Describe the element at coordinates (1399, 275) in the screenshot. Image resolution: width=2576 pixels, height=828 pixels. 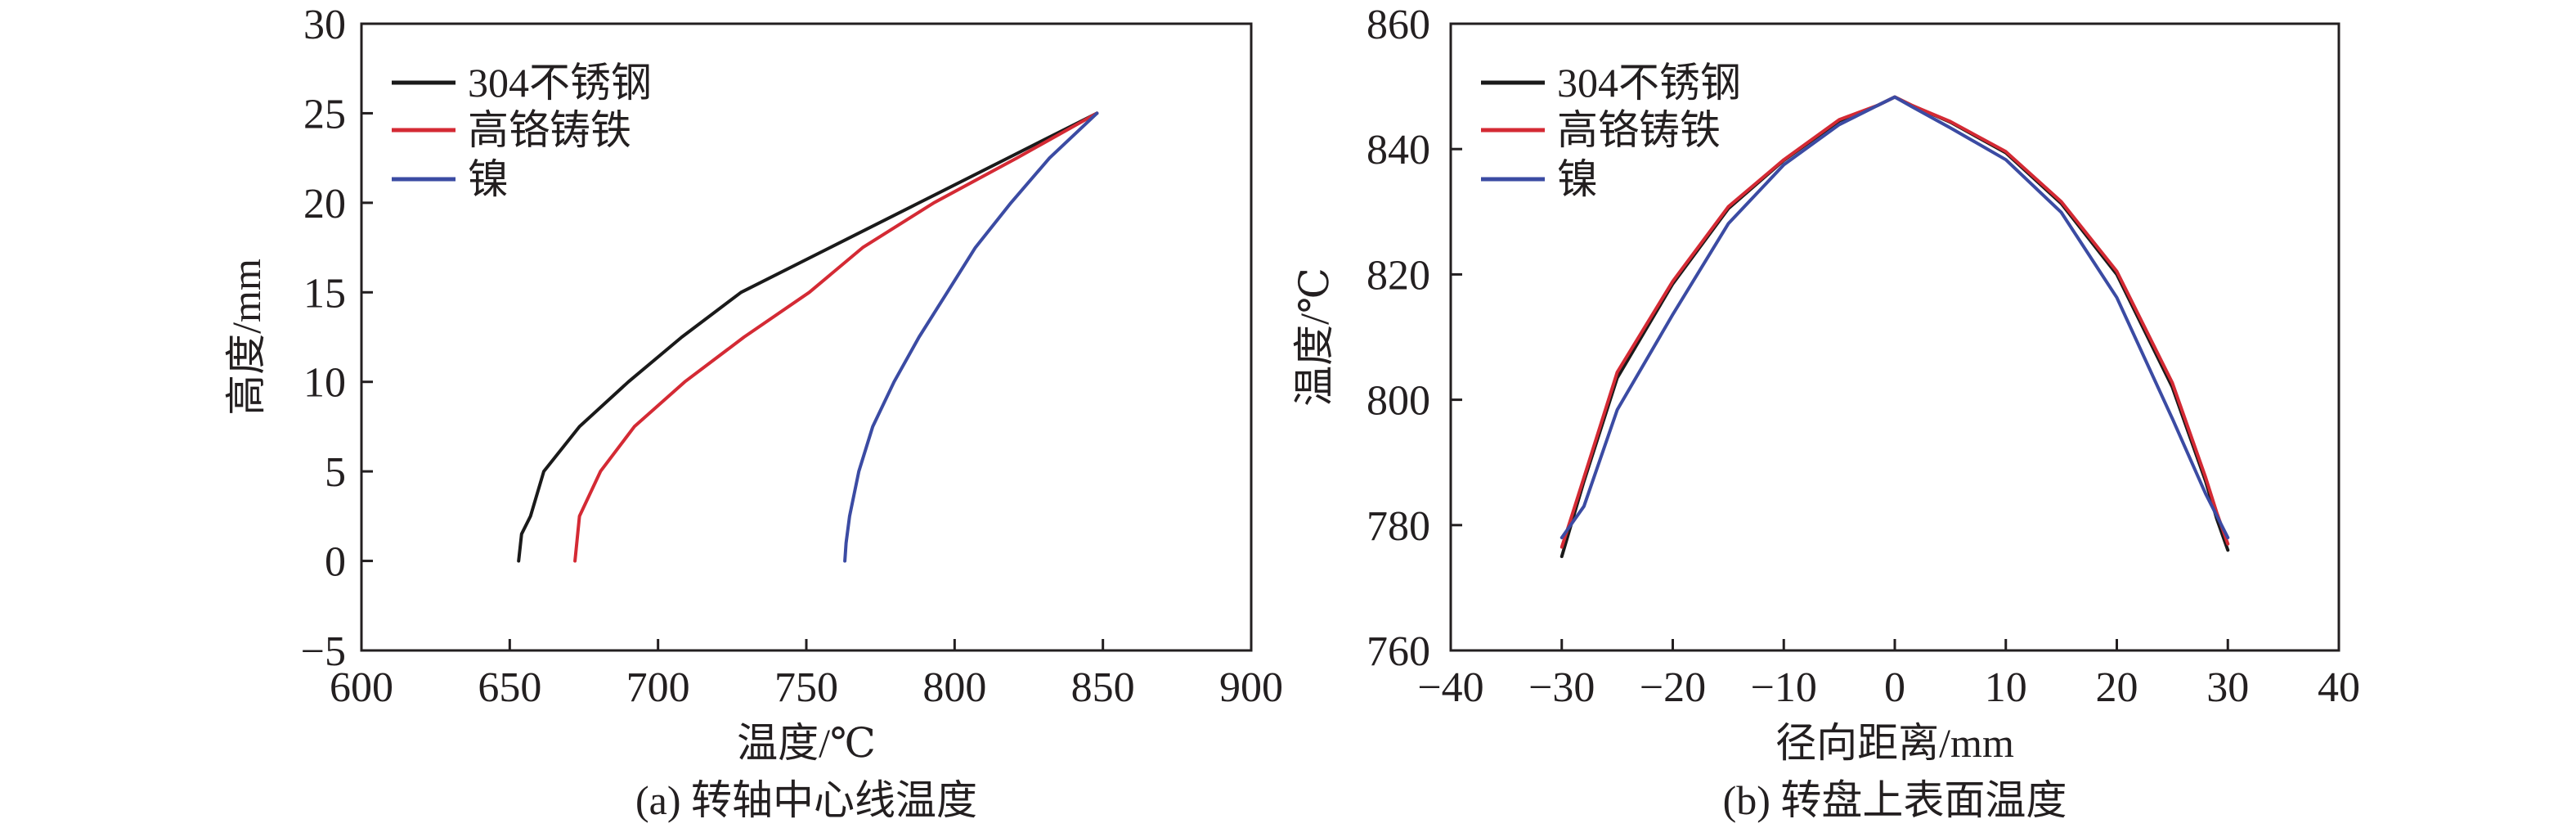
I see `y-tick-label: 820` at that location.